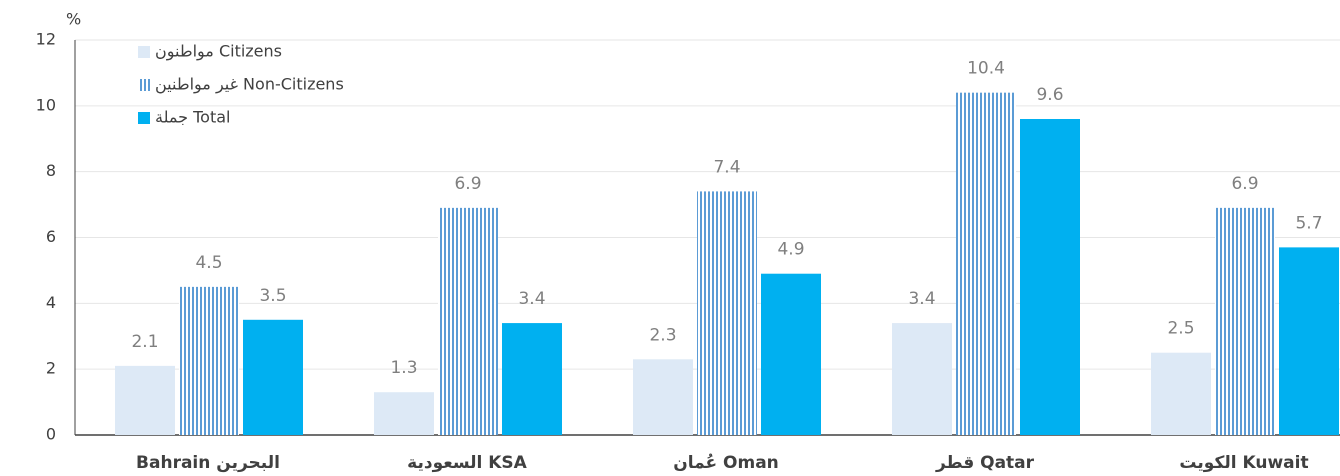  Describe the element at coordinates (46, 39) in the screenshot. I see `y-tick-label: 12` at that location.